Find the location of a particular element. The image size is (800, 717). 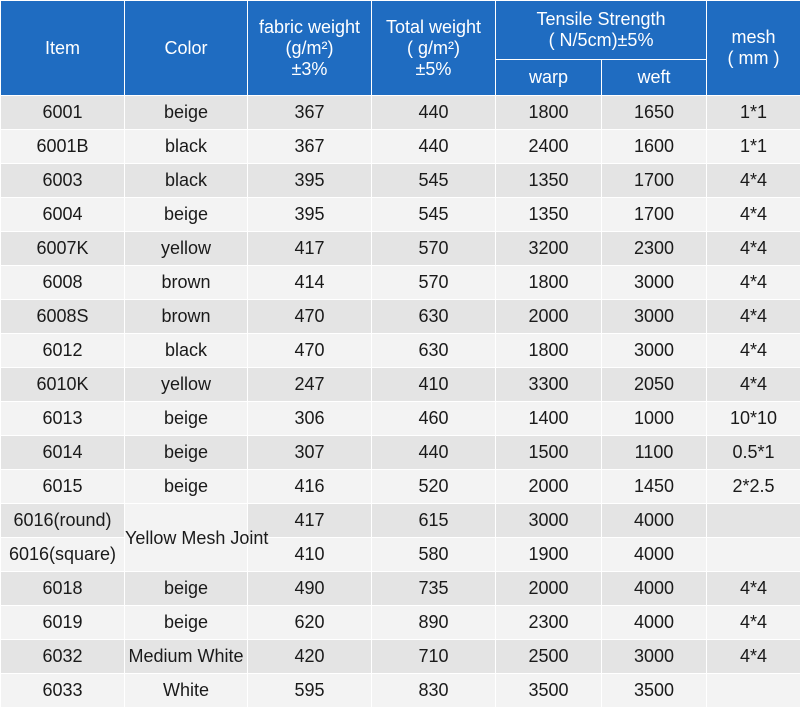

cell-color: brown is located at coordinates (186, 316).